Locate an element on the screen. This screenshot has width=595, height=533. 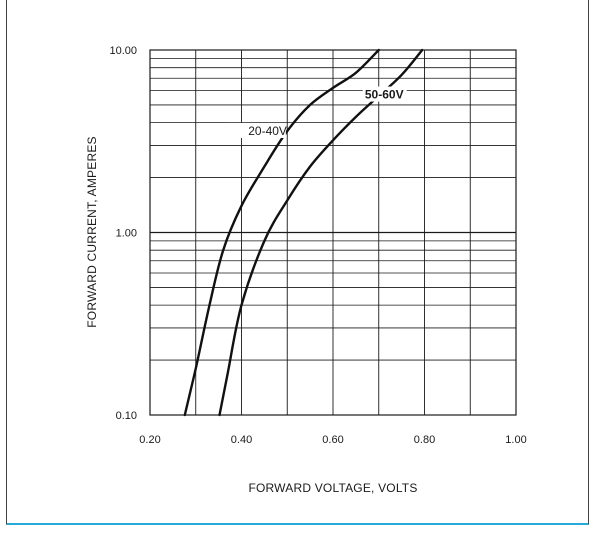
x-tick-label: 0.80 is located at coordinates (424, 440).